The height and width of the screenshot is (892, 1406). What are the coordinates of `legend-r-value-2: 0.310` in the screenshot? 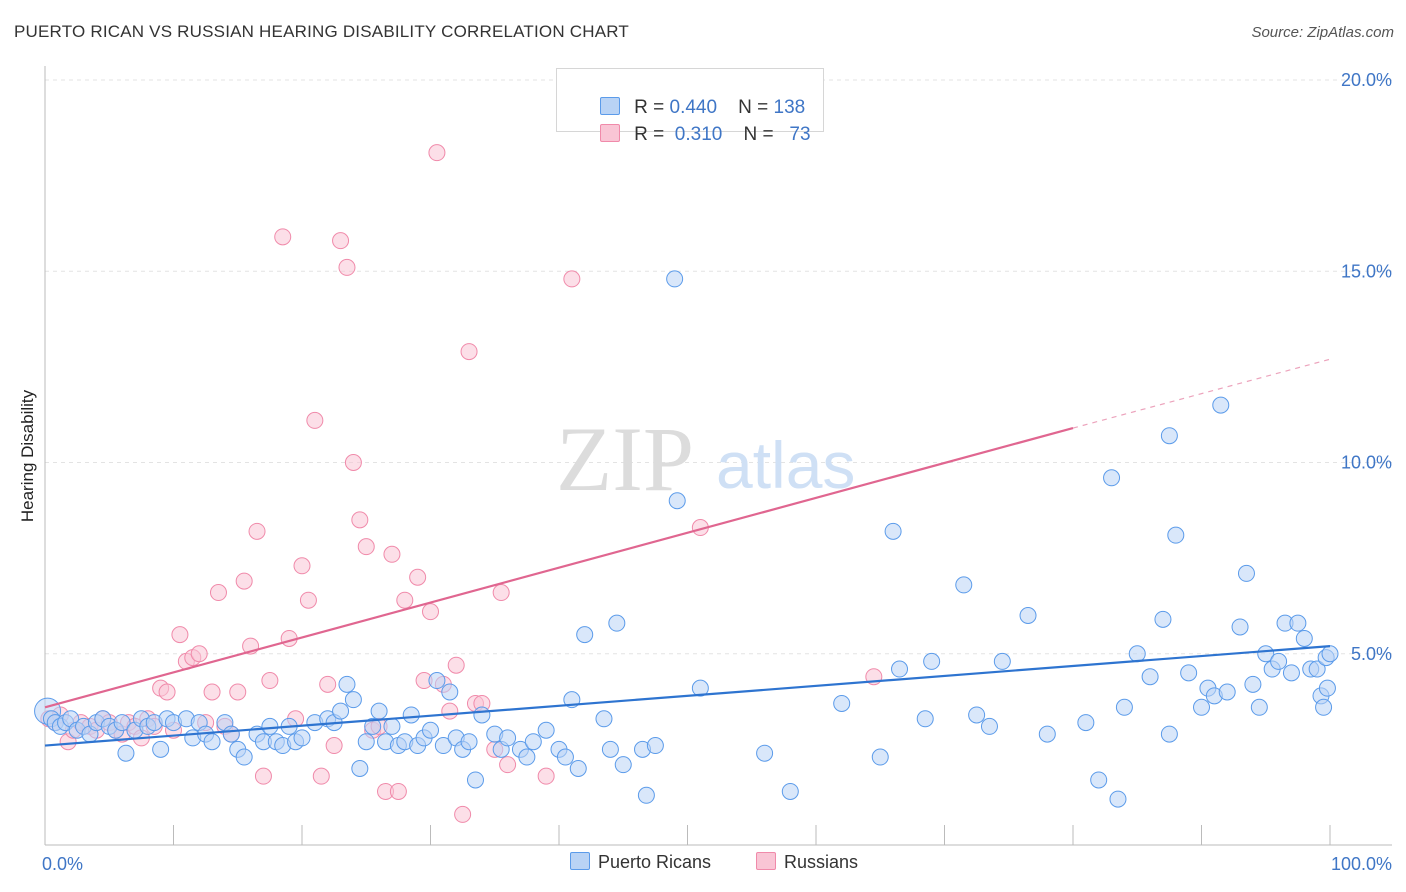 It's located at (696, 134).